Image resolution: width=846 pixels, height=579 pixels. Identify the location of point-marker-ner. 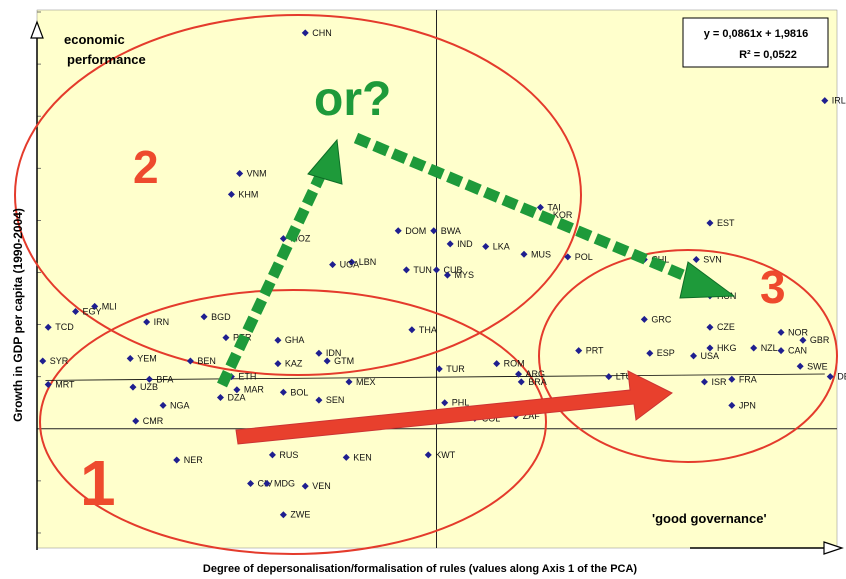
(177, 460).